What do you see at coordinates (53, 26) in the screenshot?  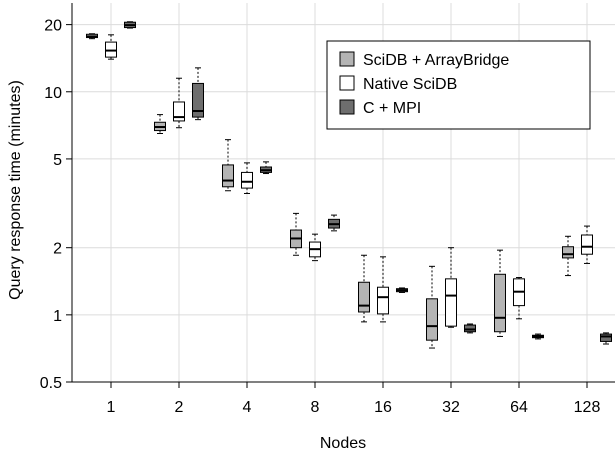 I see `y-tick-label: 20` at bounding box center [53, 26].